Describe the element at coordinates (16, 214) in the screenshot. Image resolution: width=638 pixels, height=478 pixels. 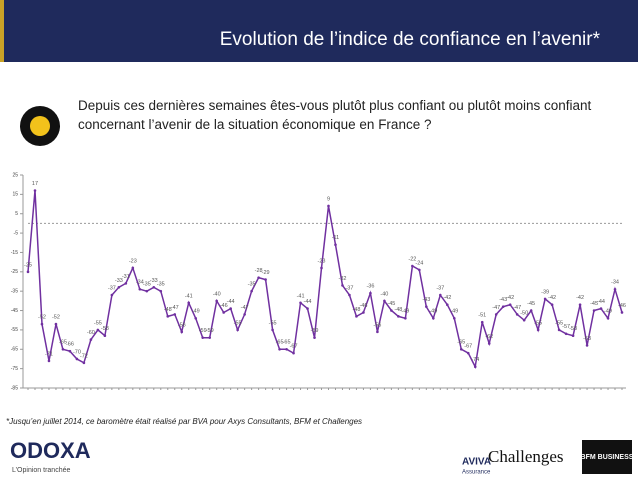
I see `y-tick-label: 5` at that location.